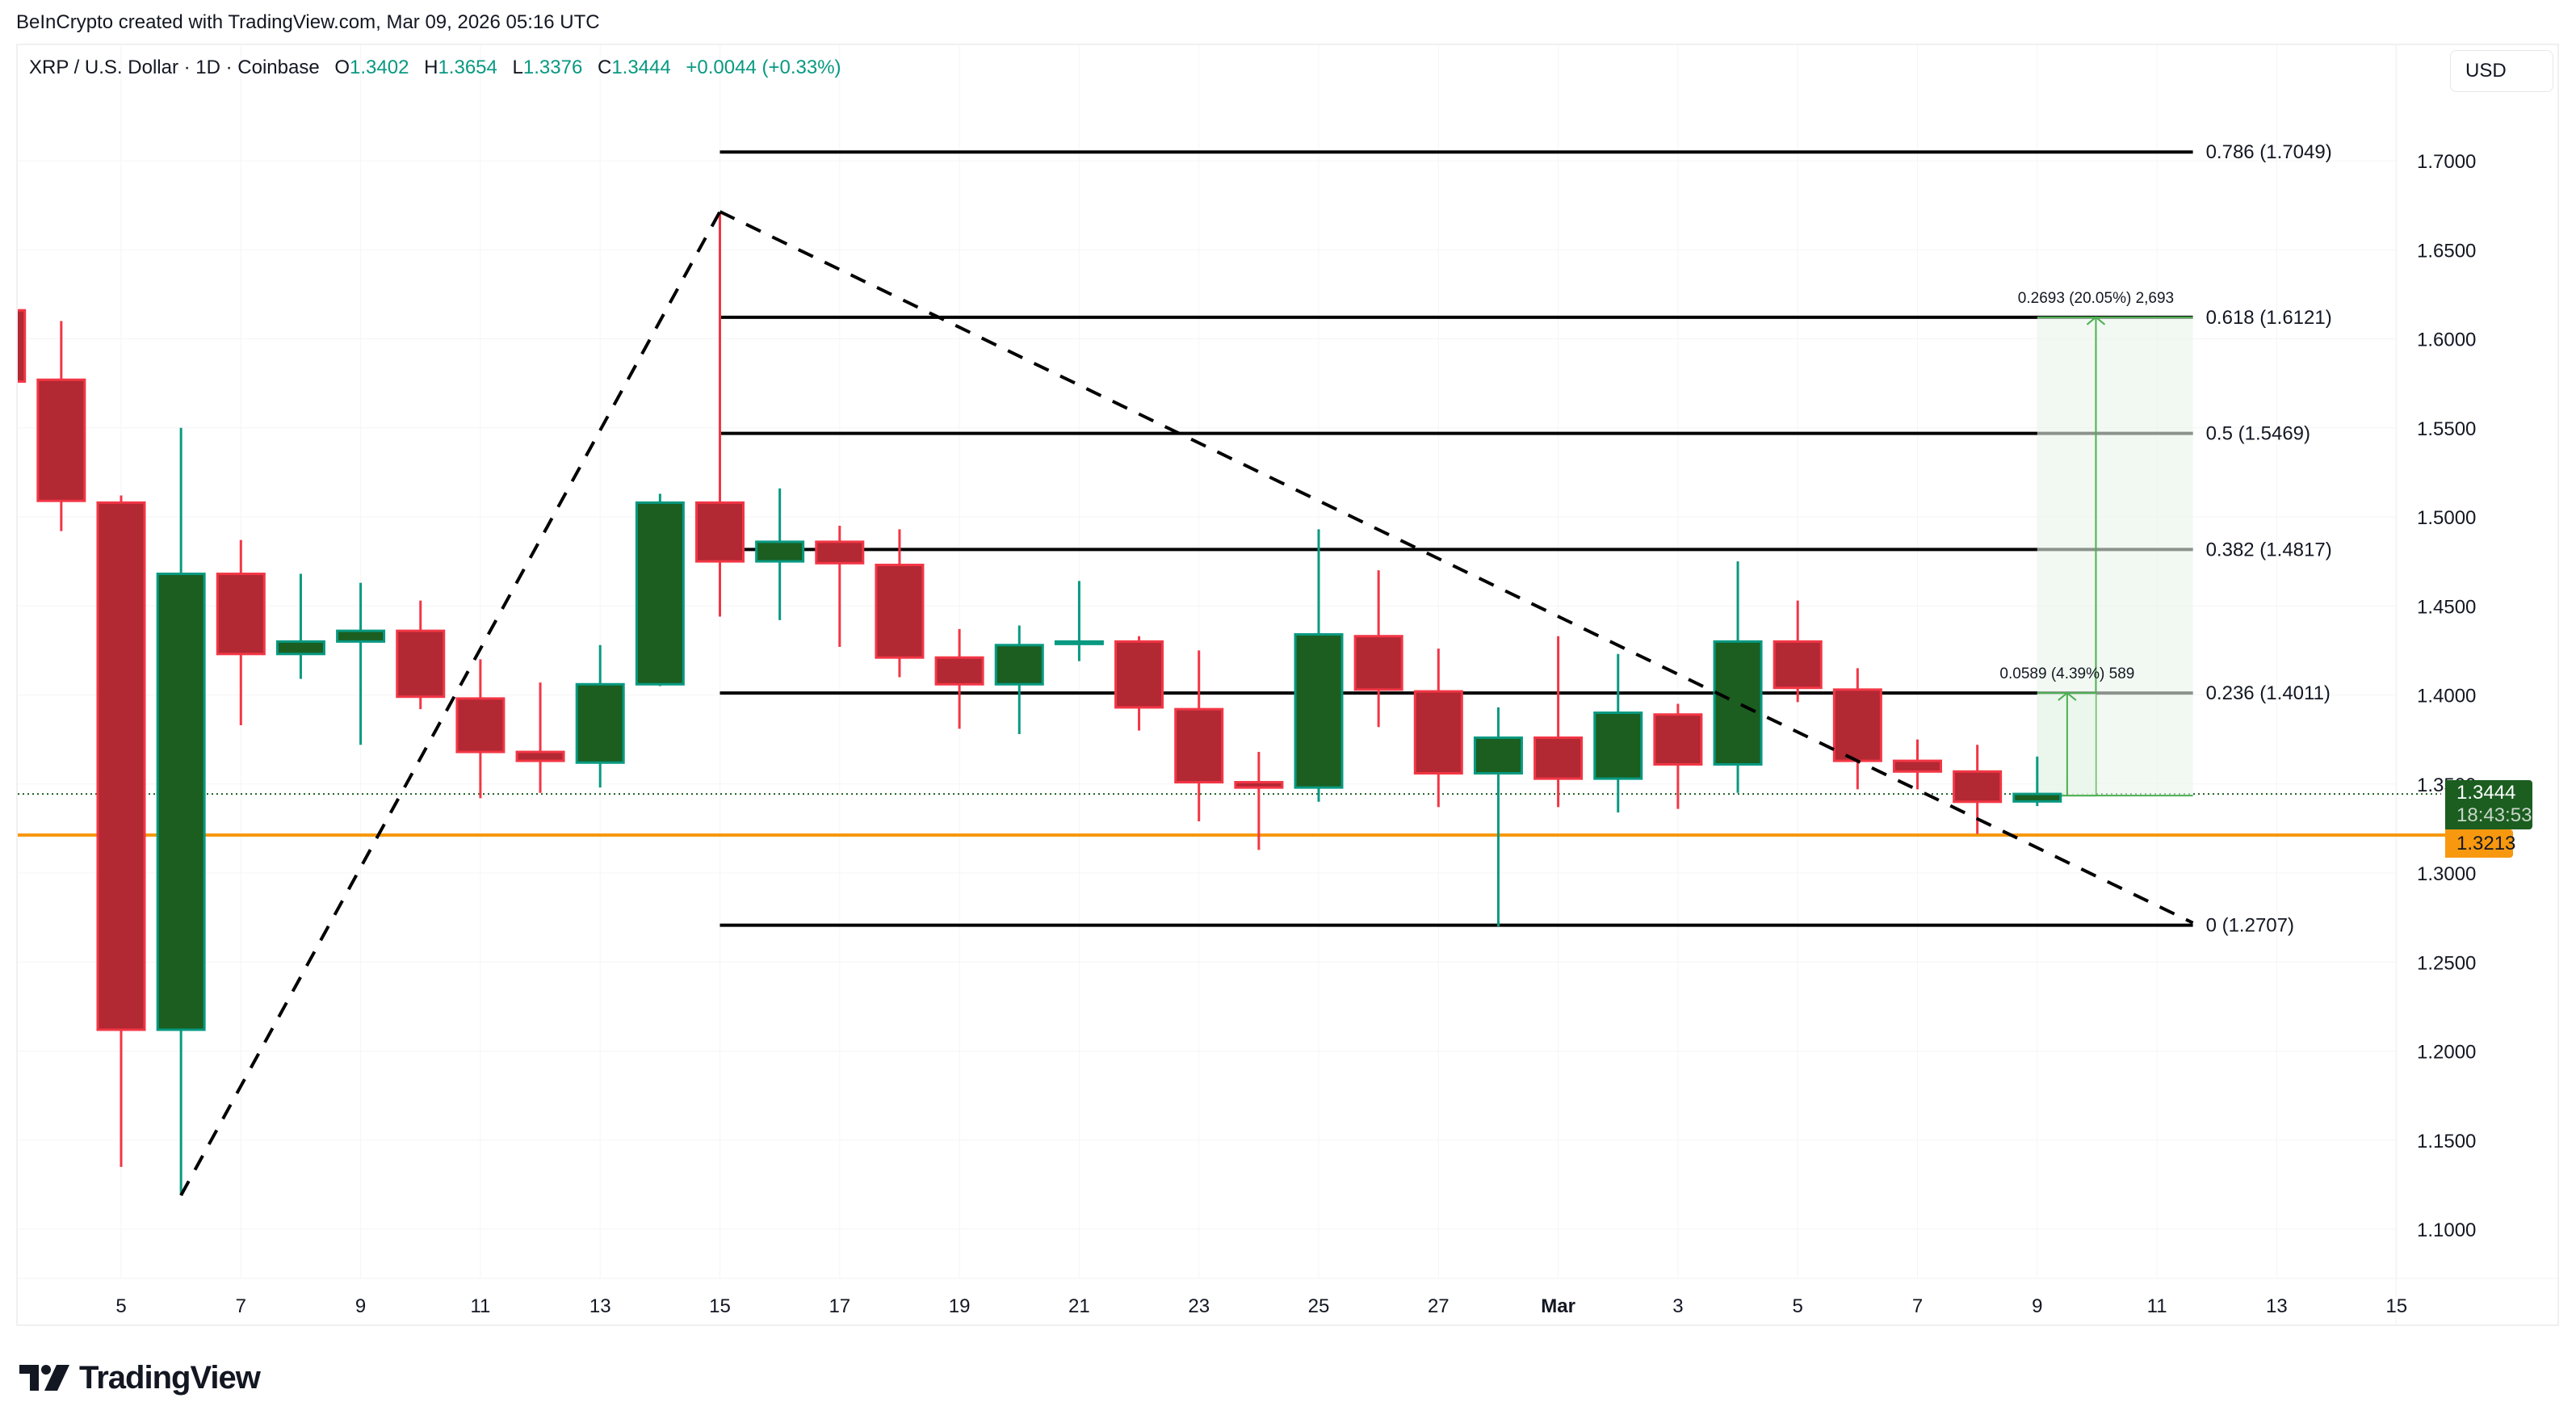  I want to click on currency-button: USD, so click(2501, 71).